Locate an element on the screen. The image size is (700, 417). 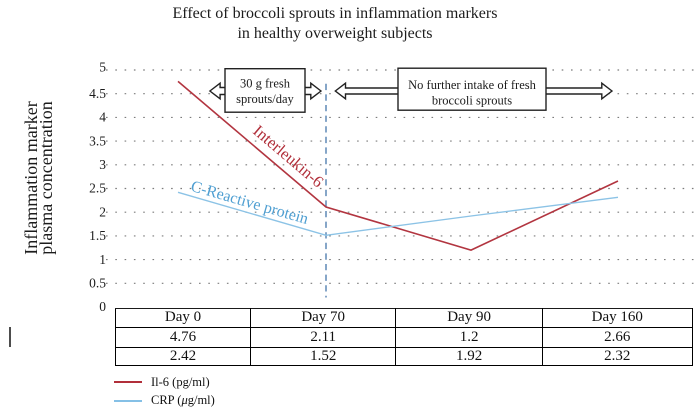
svg-text: 2.5 is located at coordinates (97, 188).